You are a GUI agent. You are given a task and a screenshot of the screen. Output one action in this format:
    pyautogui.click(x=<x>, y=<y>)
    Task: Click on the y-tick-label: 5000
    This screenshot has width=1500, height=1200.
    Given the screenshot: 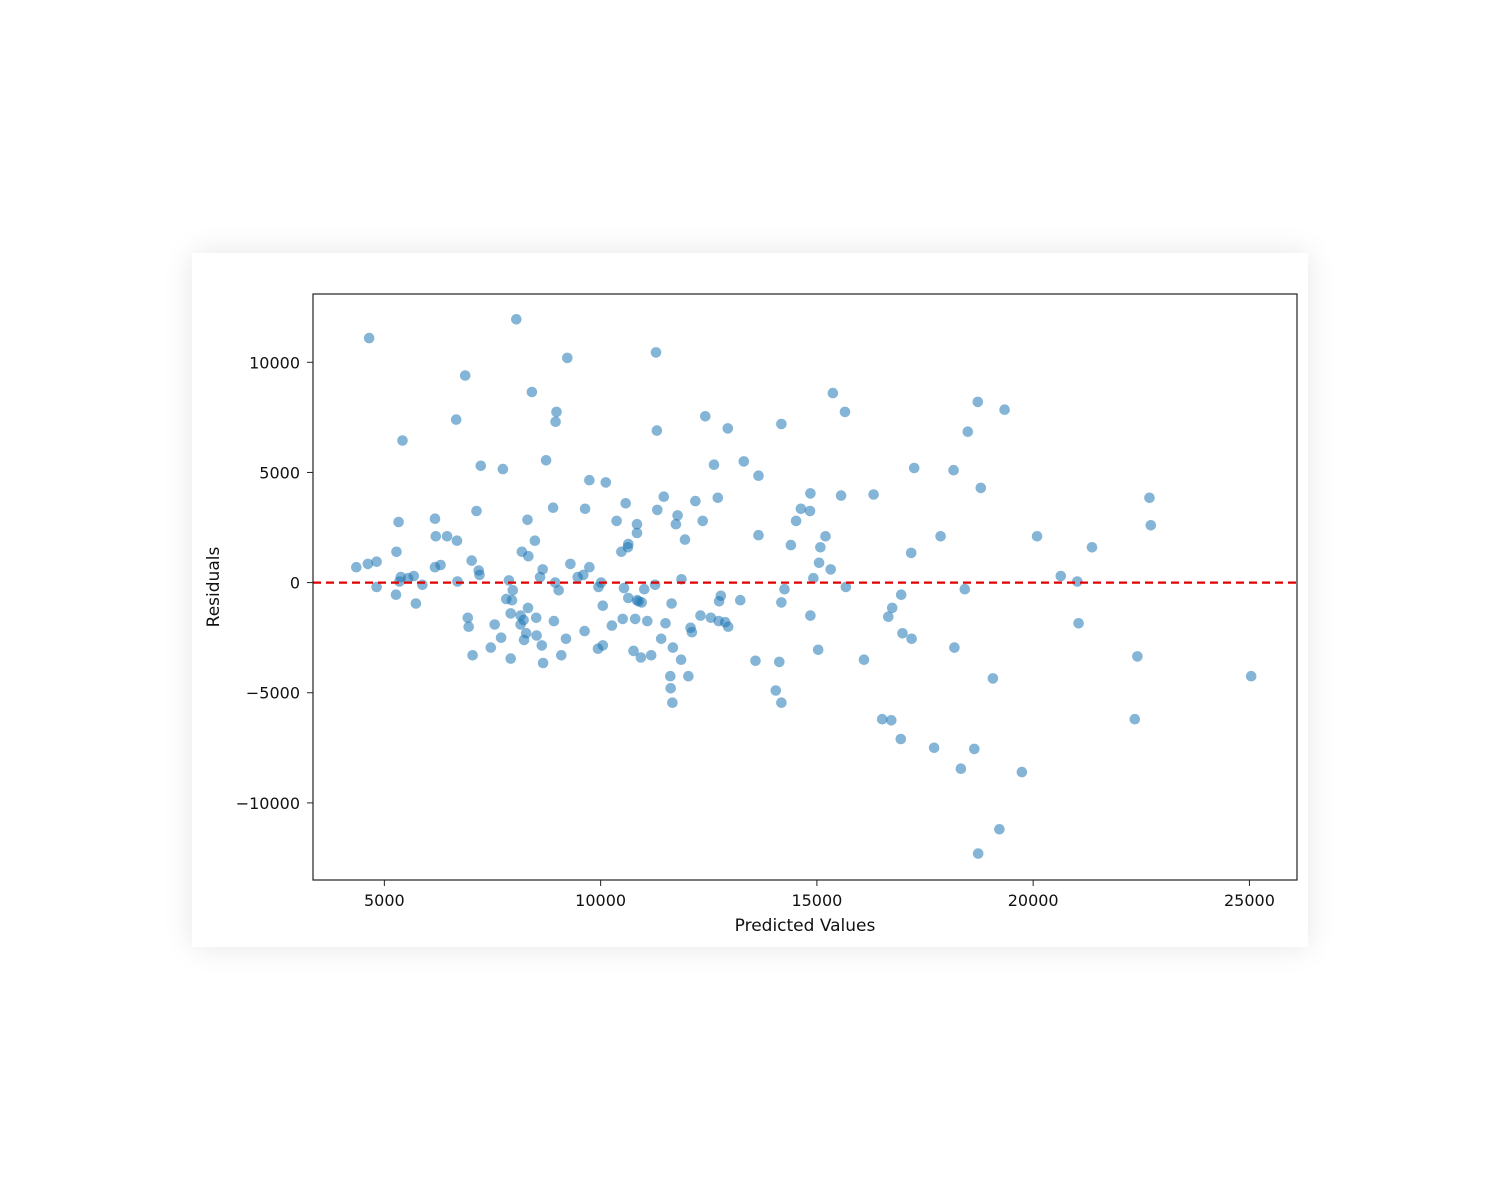 What is the action you would take?
    pyautogui.click(x=279, y=472)
    